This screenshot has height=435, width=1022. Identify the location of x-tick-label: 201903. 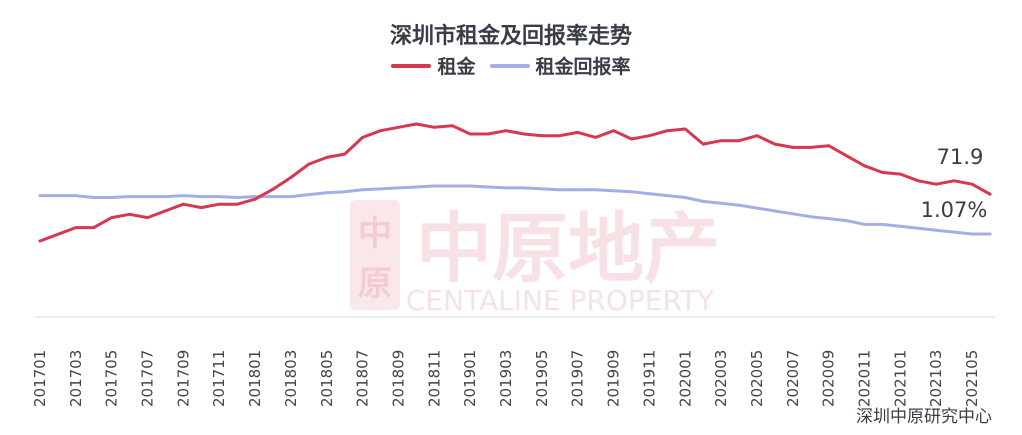
(506, 378).